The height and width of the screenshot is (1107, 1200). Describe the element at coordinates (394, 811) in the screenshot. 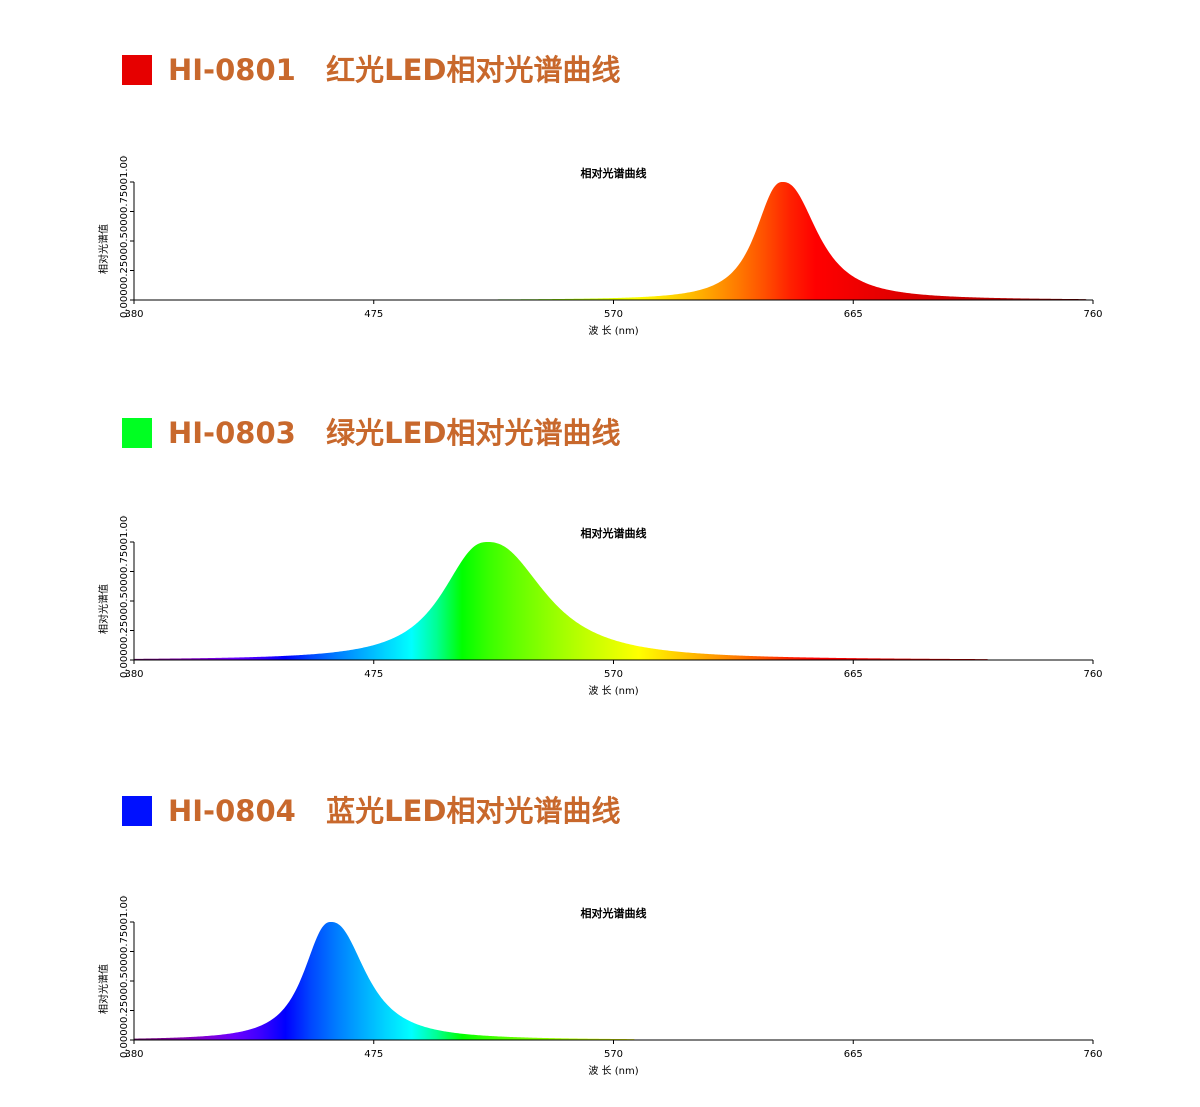

I see `section-heading: HI-0804 蓝光LED相对光谱曲线` at that location.